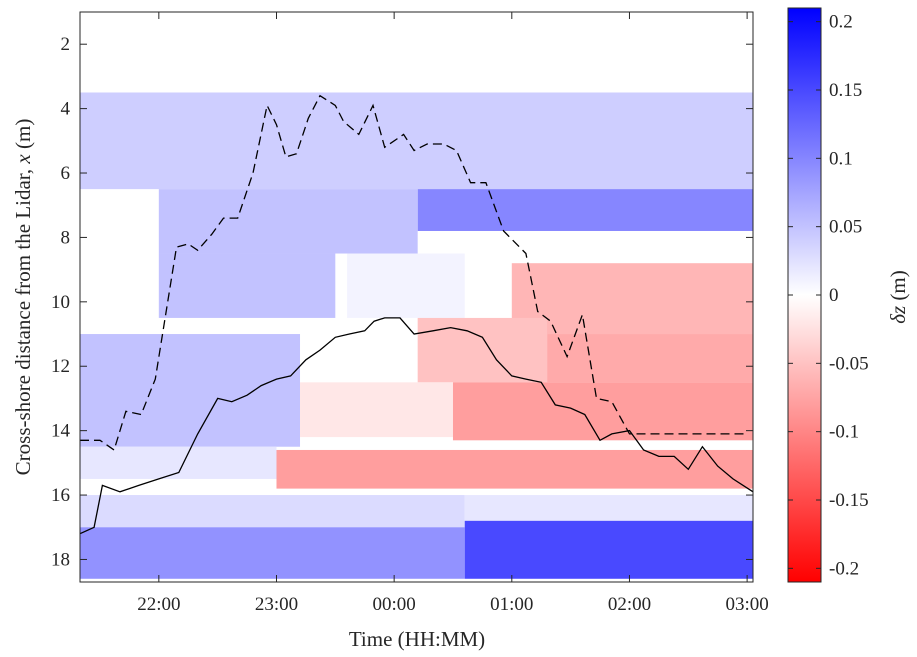 The width and height of the screenshot is (917, 657). I want to click on colorbar-label-delta: δ, so click(898, 318).